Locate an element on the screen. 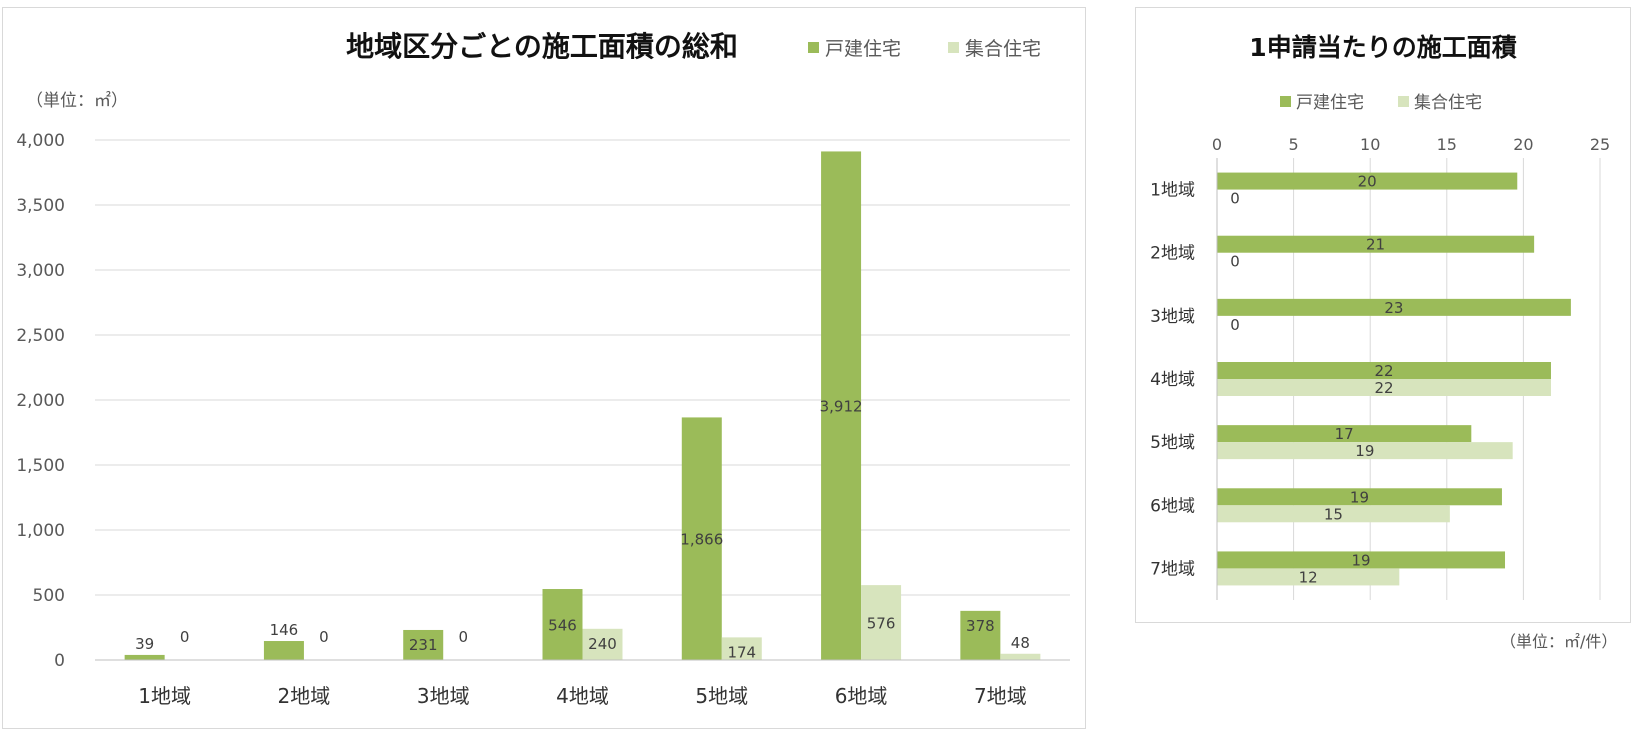 The height and width of the screenshot is (729, 1638). data-label: 15 is located at coordinates (1333, 514).